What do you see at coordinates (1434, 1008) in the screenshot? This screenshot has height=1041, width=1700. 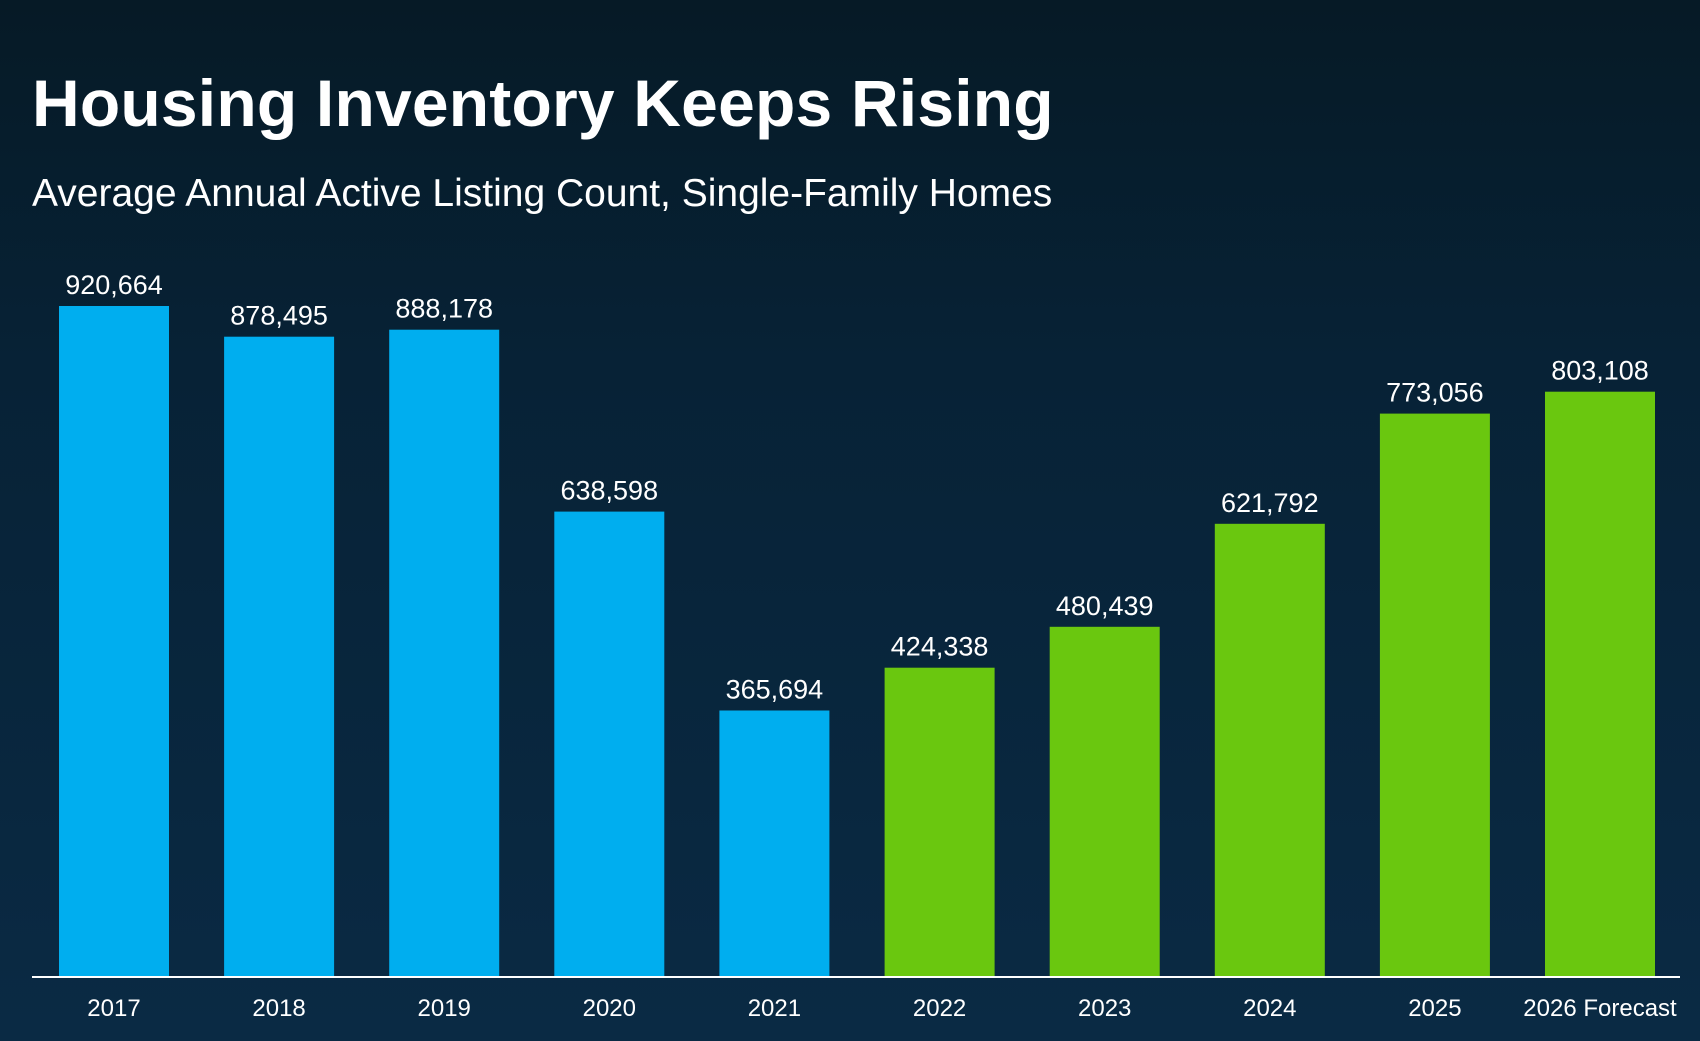 I see `x-tick-label-2025: 2025` at bounding box center [1434, 1008].